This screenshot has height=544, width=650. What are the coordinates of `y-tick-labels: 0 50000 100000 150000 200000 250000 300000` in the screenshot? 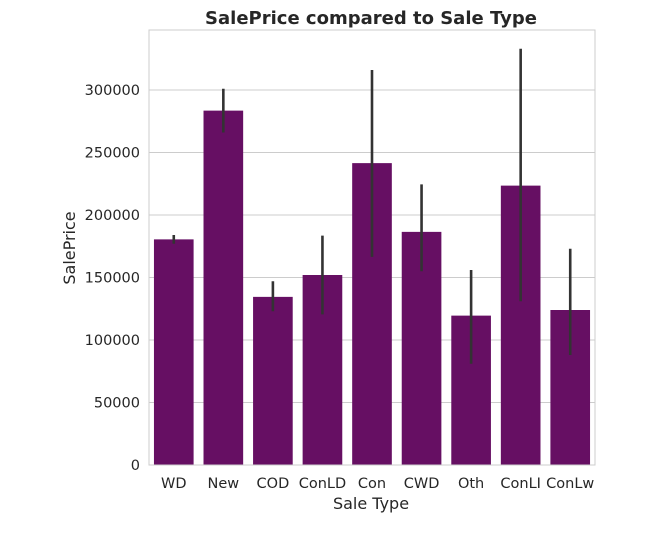 It's located at (112, 278).